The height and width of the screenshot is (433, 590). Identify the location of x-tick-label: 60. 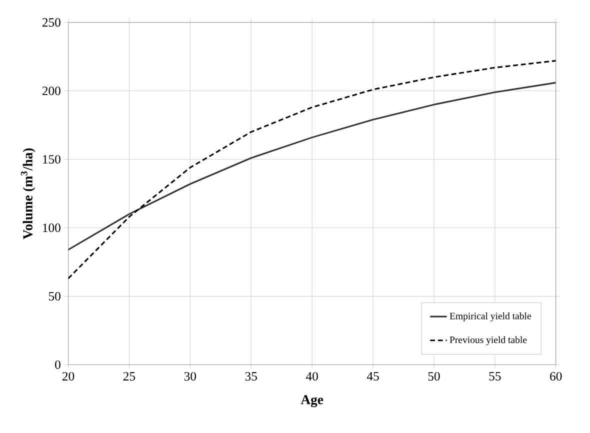
(556, 376).